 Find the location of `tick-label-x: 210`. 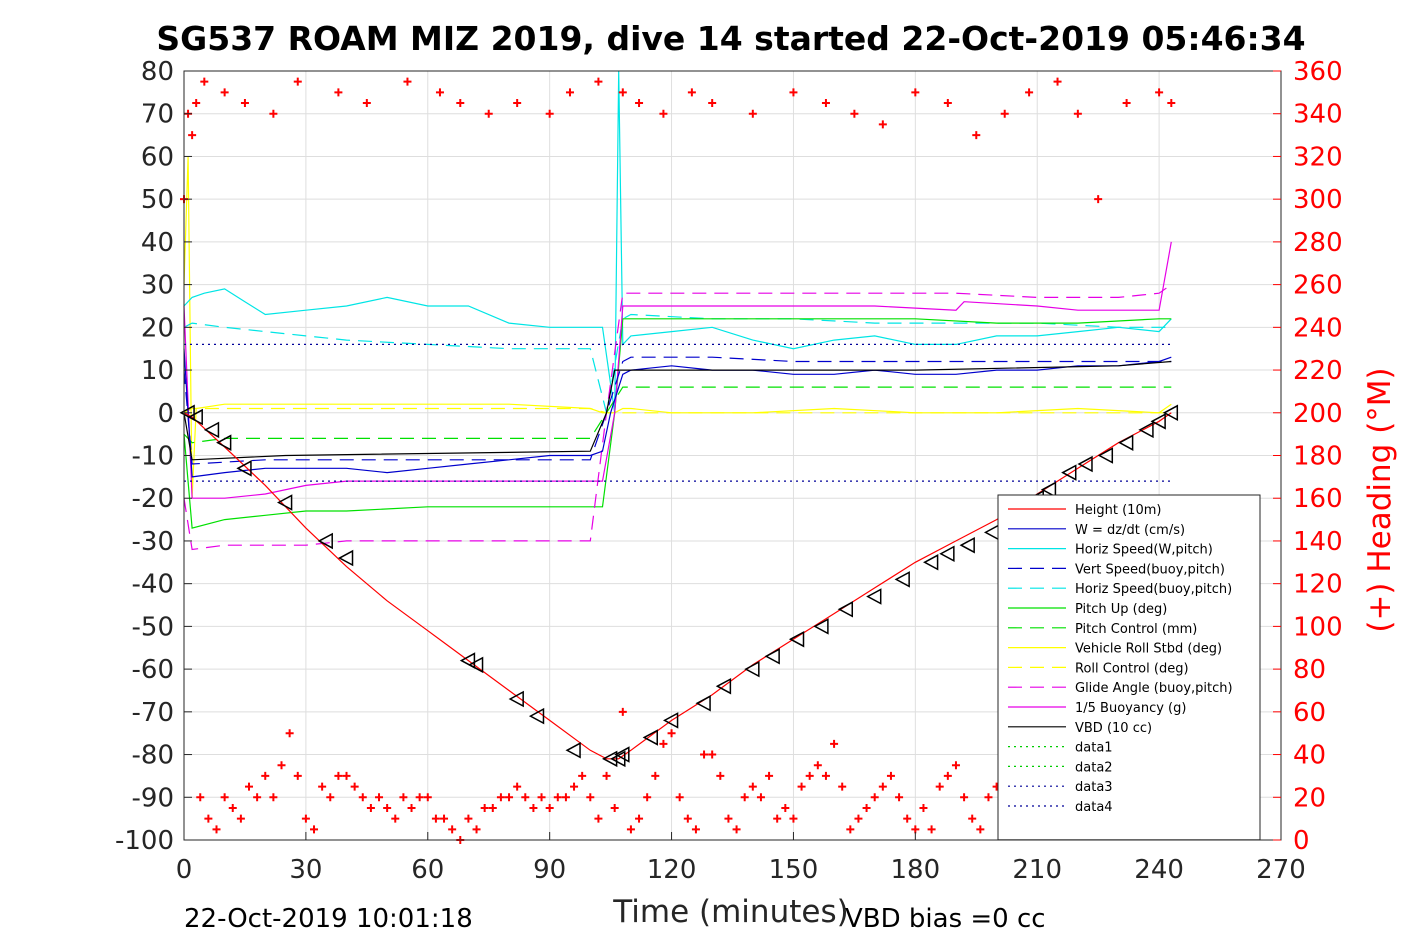

tick-label-x: 210 is located at coordinates (1037, 870).